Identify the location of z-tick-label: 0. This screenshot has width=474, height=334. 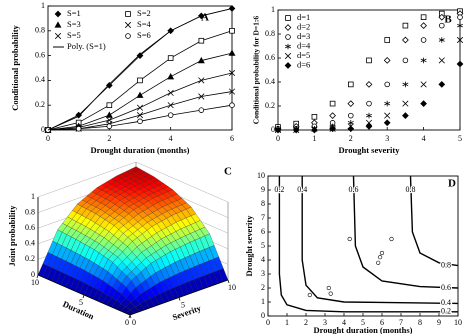
(33, 274).